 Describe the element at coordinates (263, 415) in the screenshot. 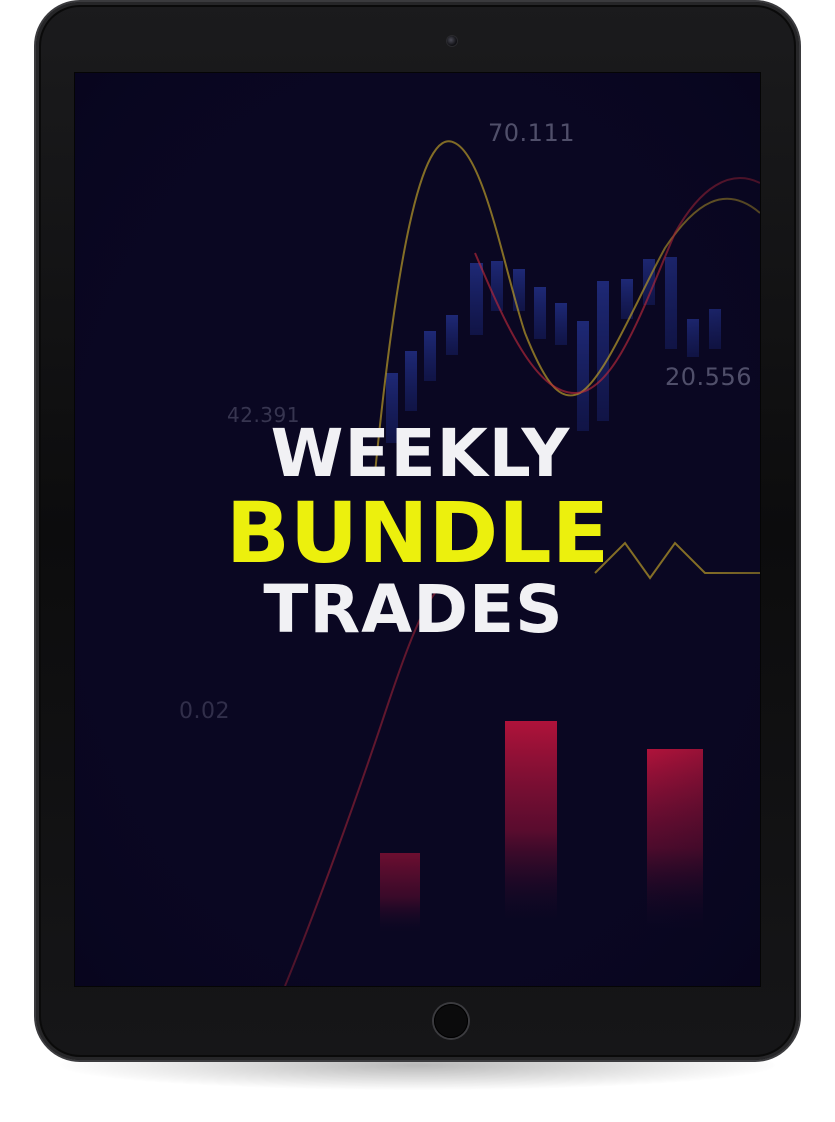

I see `chart-value-label: 42.391` at that location.